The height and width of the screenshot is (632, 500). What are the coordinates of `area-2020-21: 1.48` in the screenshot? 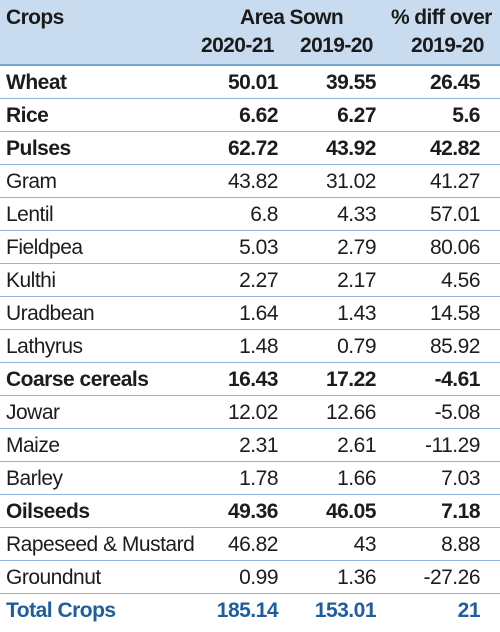 It's located at (258, 346).